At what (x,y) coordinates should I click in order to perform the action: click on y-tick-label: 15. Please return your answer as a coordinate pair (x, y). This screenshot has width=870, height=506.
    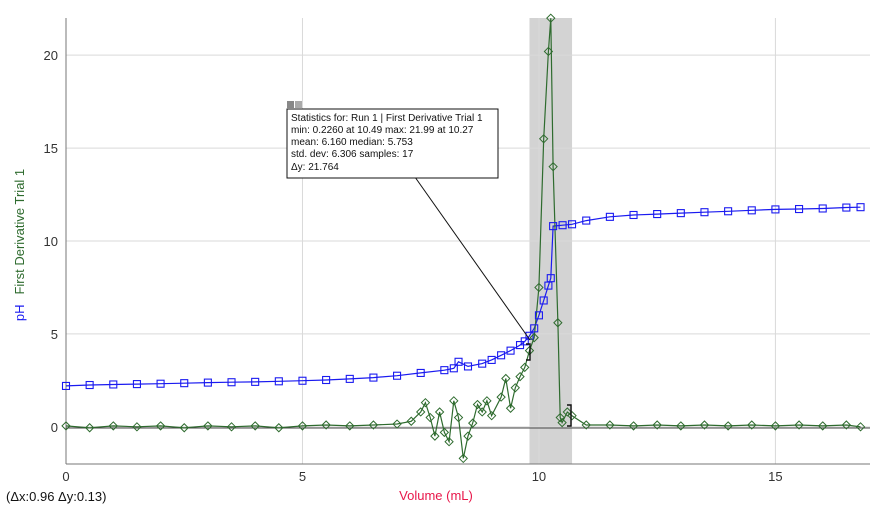
    Looking at the image, I should click on (51, 148).